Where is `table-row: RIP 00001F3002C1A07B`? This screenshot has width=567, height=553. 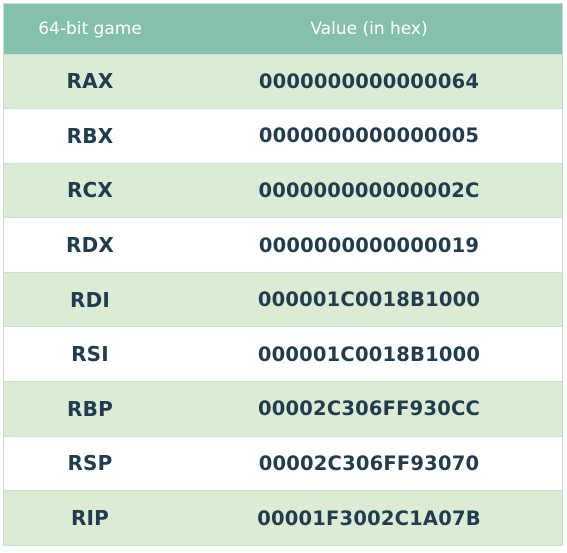
table-row: RIP 00001F3002C1A07B is located at coordinates (283, 518).